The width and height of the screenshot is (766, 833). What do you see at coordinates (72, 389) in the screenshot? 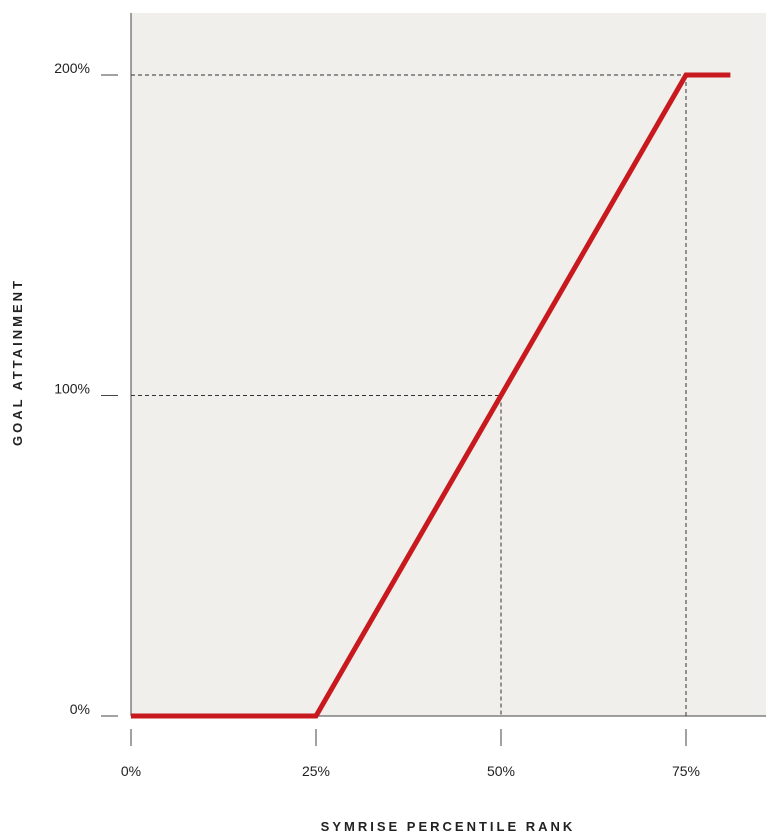
I see `y-tick-label: 100%` at bounding box center [72, 389].